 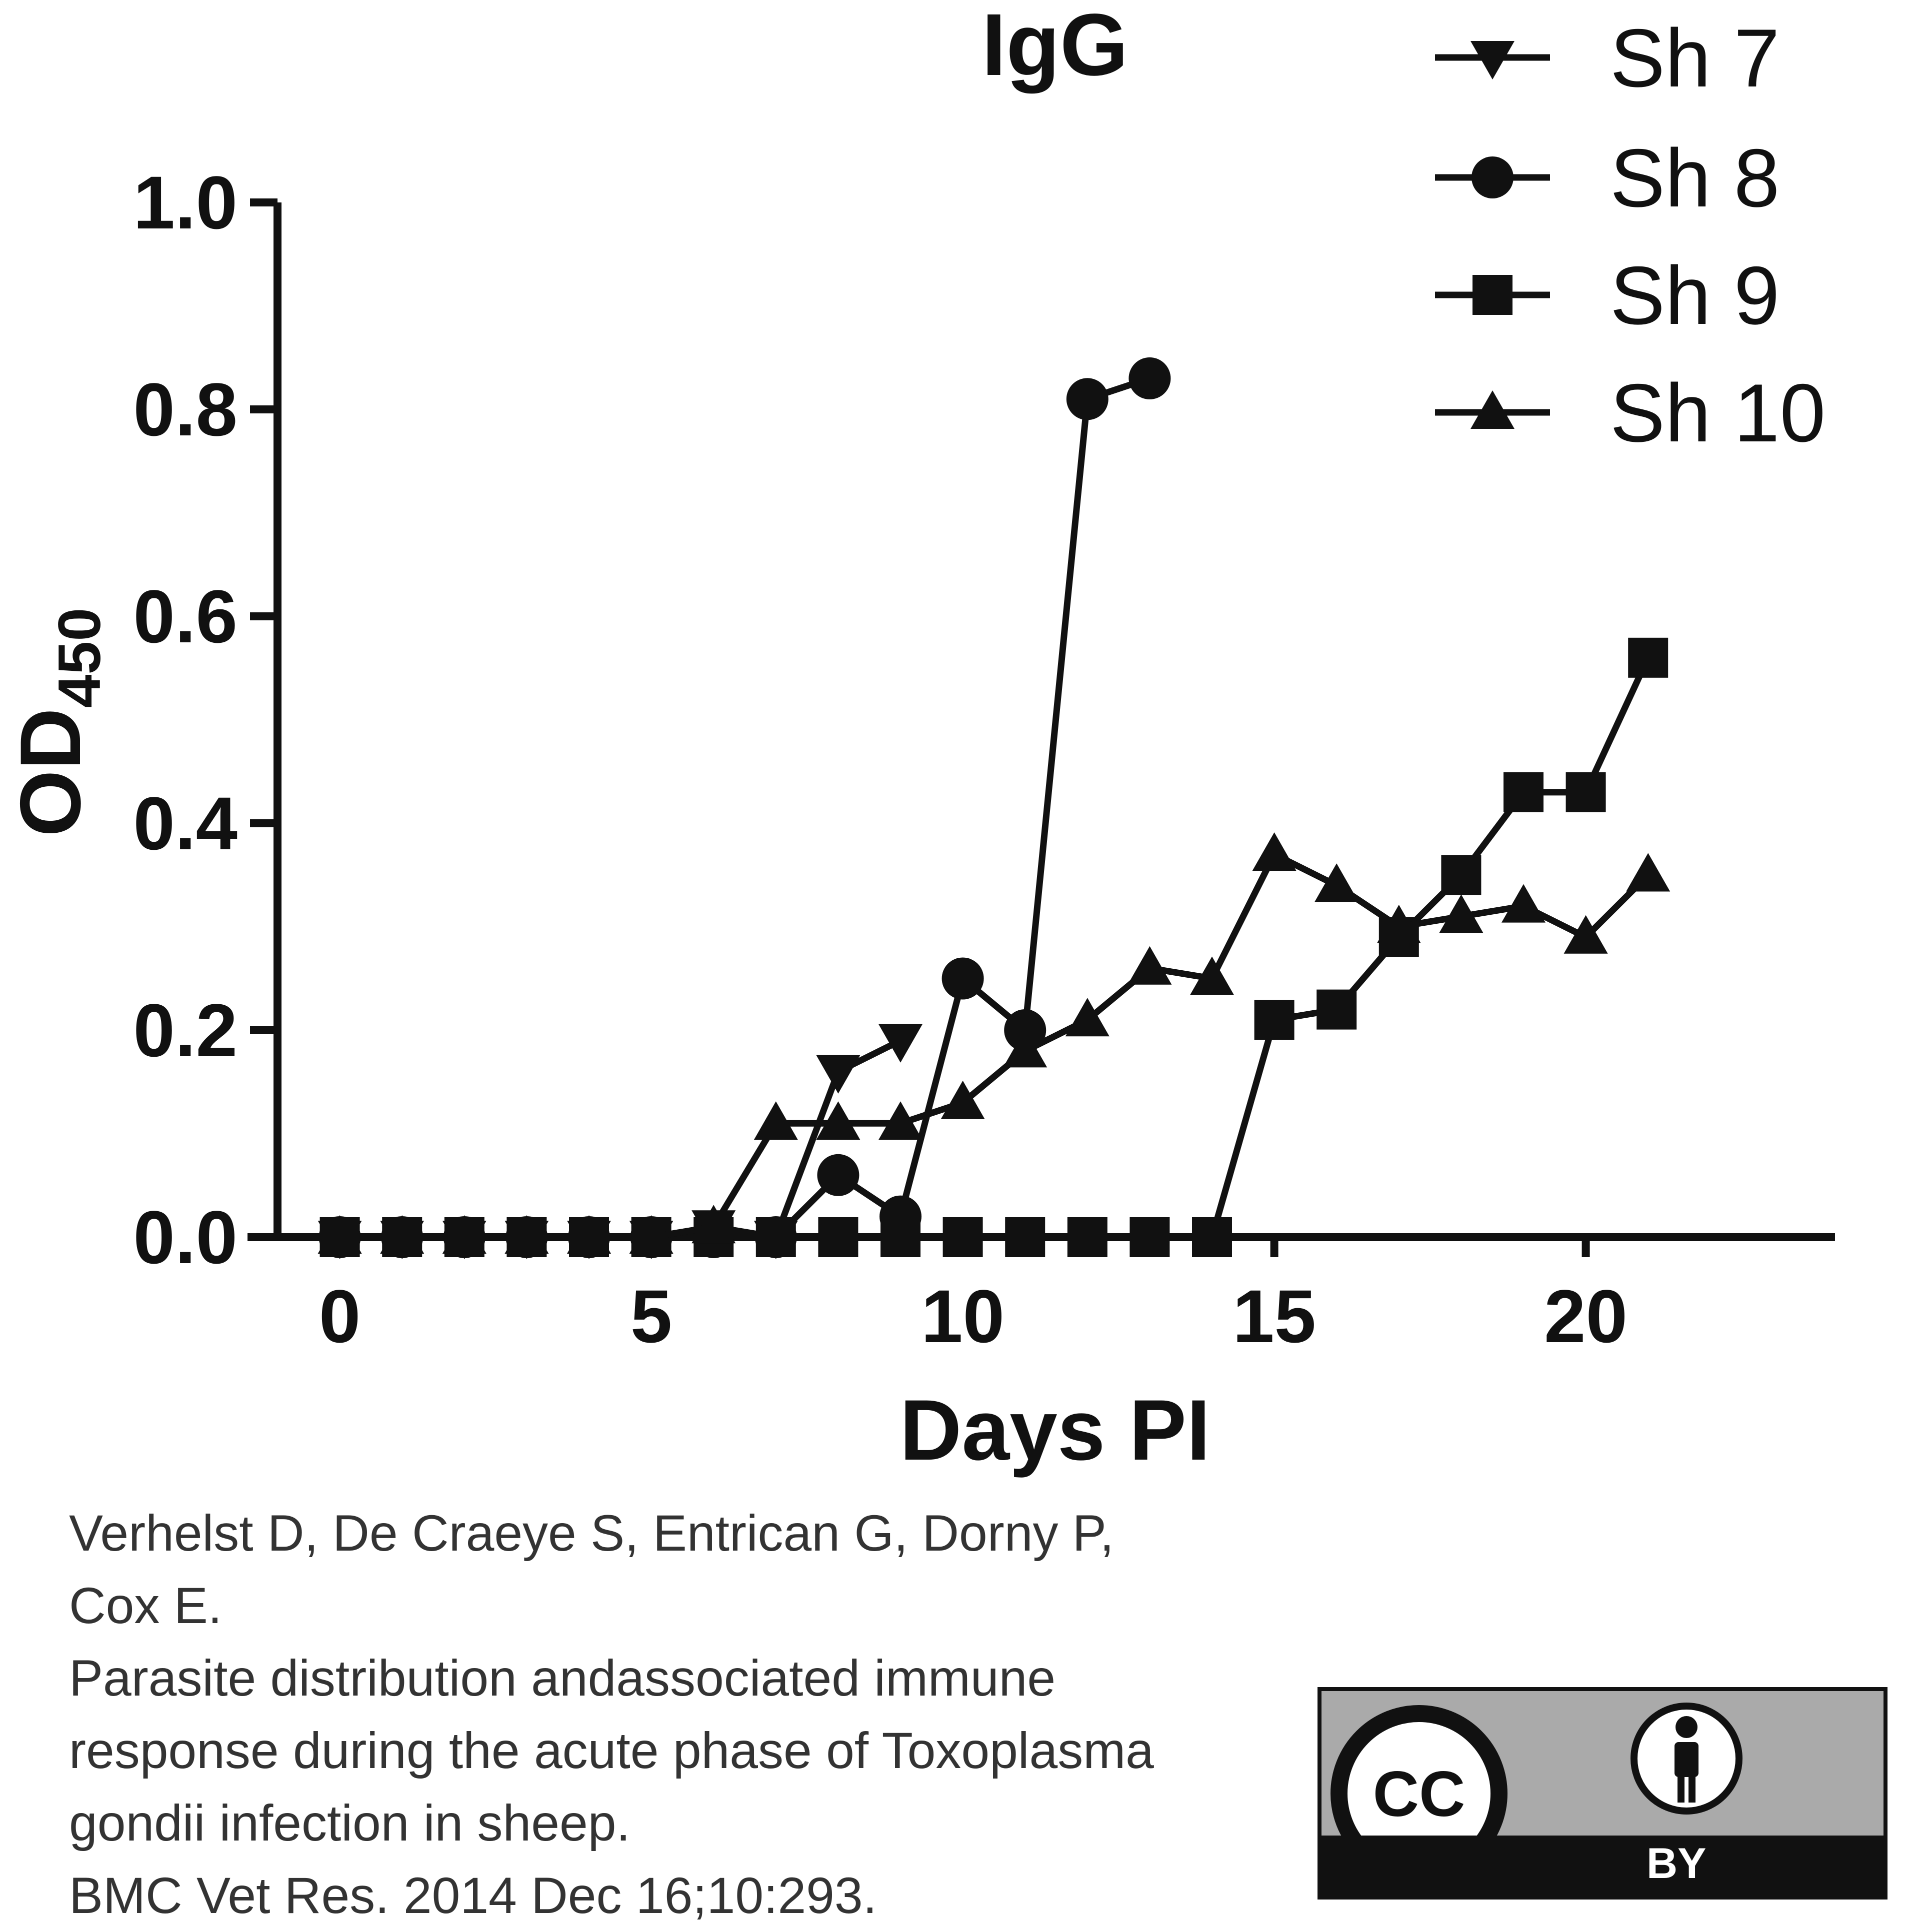 What do you see at coordinates (962, 1316) in the screenshot?
I see `x-tick-label: 10` at bounding box center [962, 1316].